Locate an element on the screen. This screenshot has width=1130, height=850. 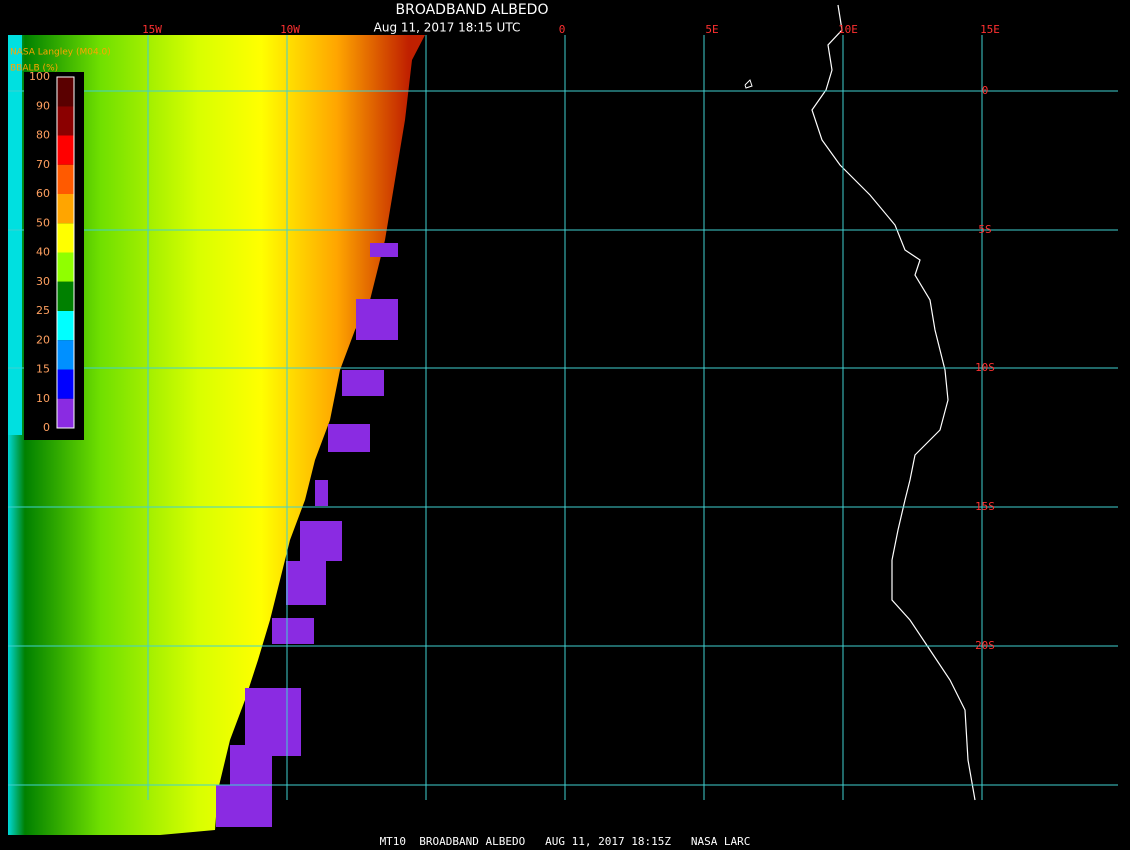
colorbar-tick-label: 70 is located at coordinates (43, 164).